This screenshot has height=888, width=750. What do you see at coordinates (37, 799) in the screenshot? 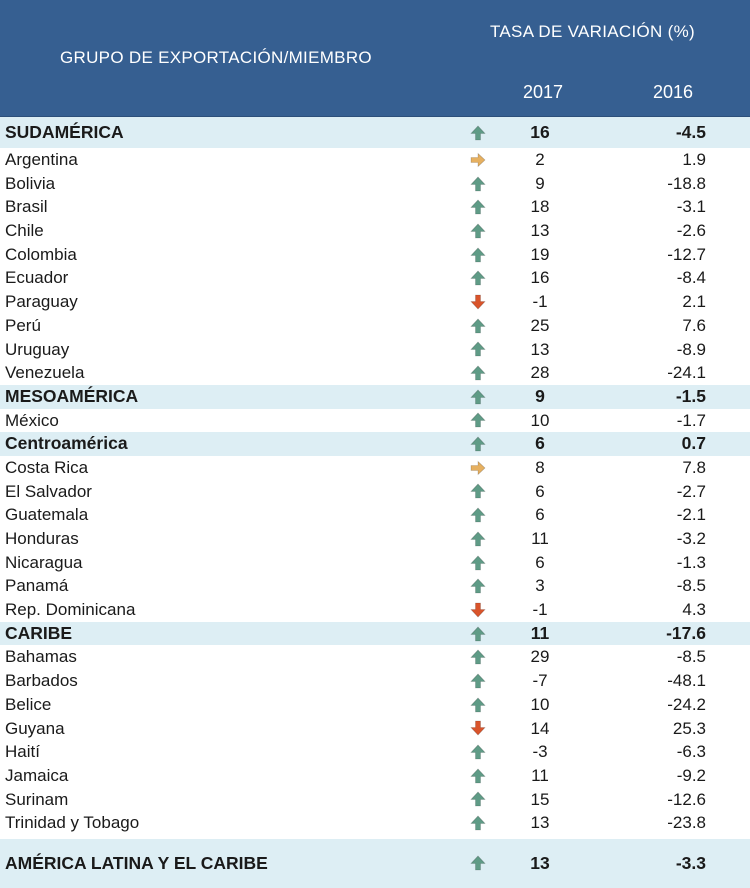
I see `row-label: Surinam` at bounding box center [37, 799].